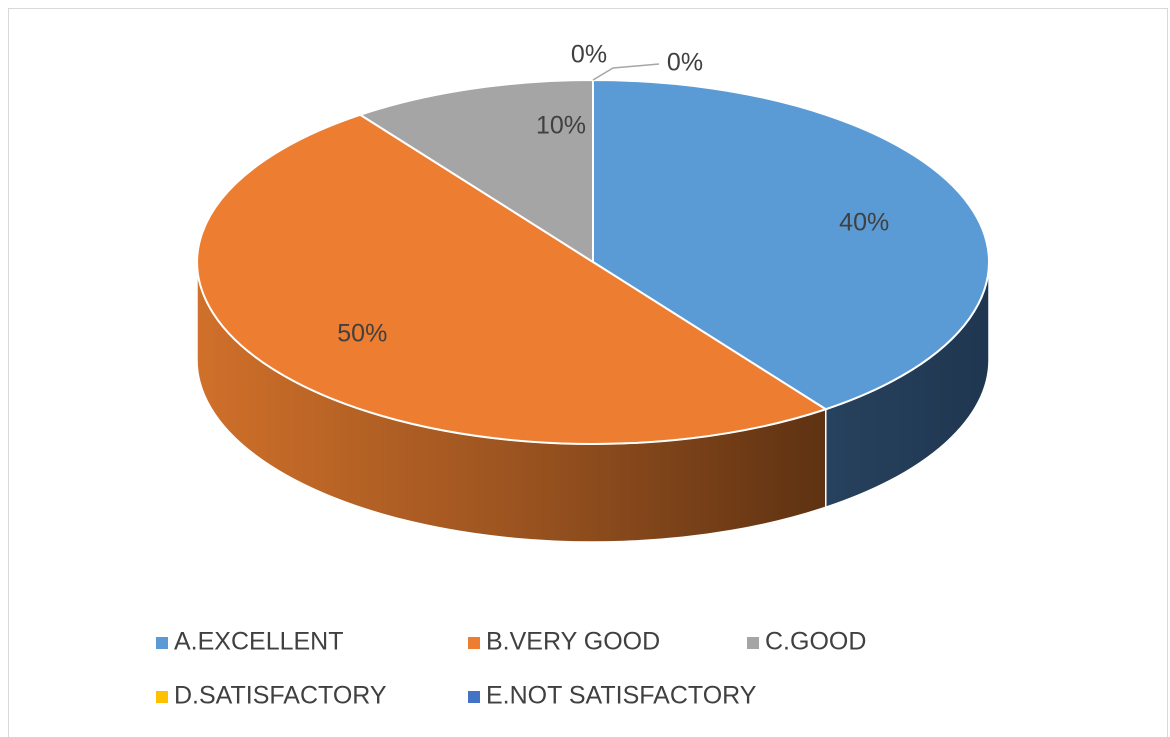 Image resolution: width=1170 pixels, height=737 pixels. What do you see at coordinates (589, 55) in the screenshot?
I see `data-label-d-satisfactory: 0%` at bounding box center [589, 55].